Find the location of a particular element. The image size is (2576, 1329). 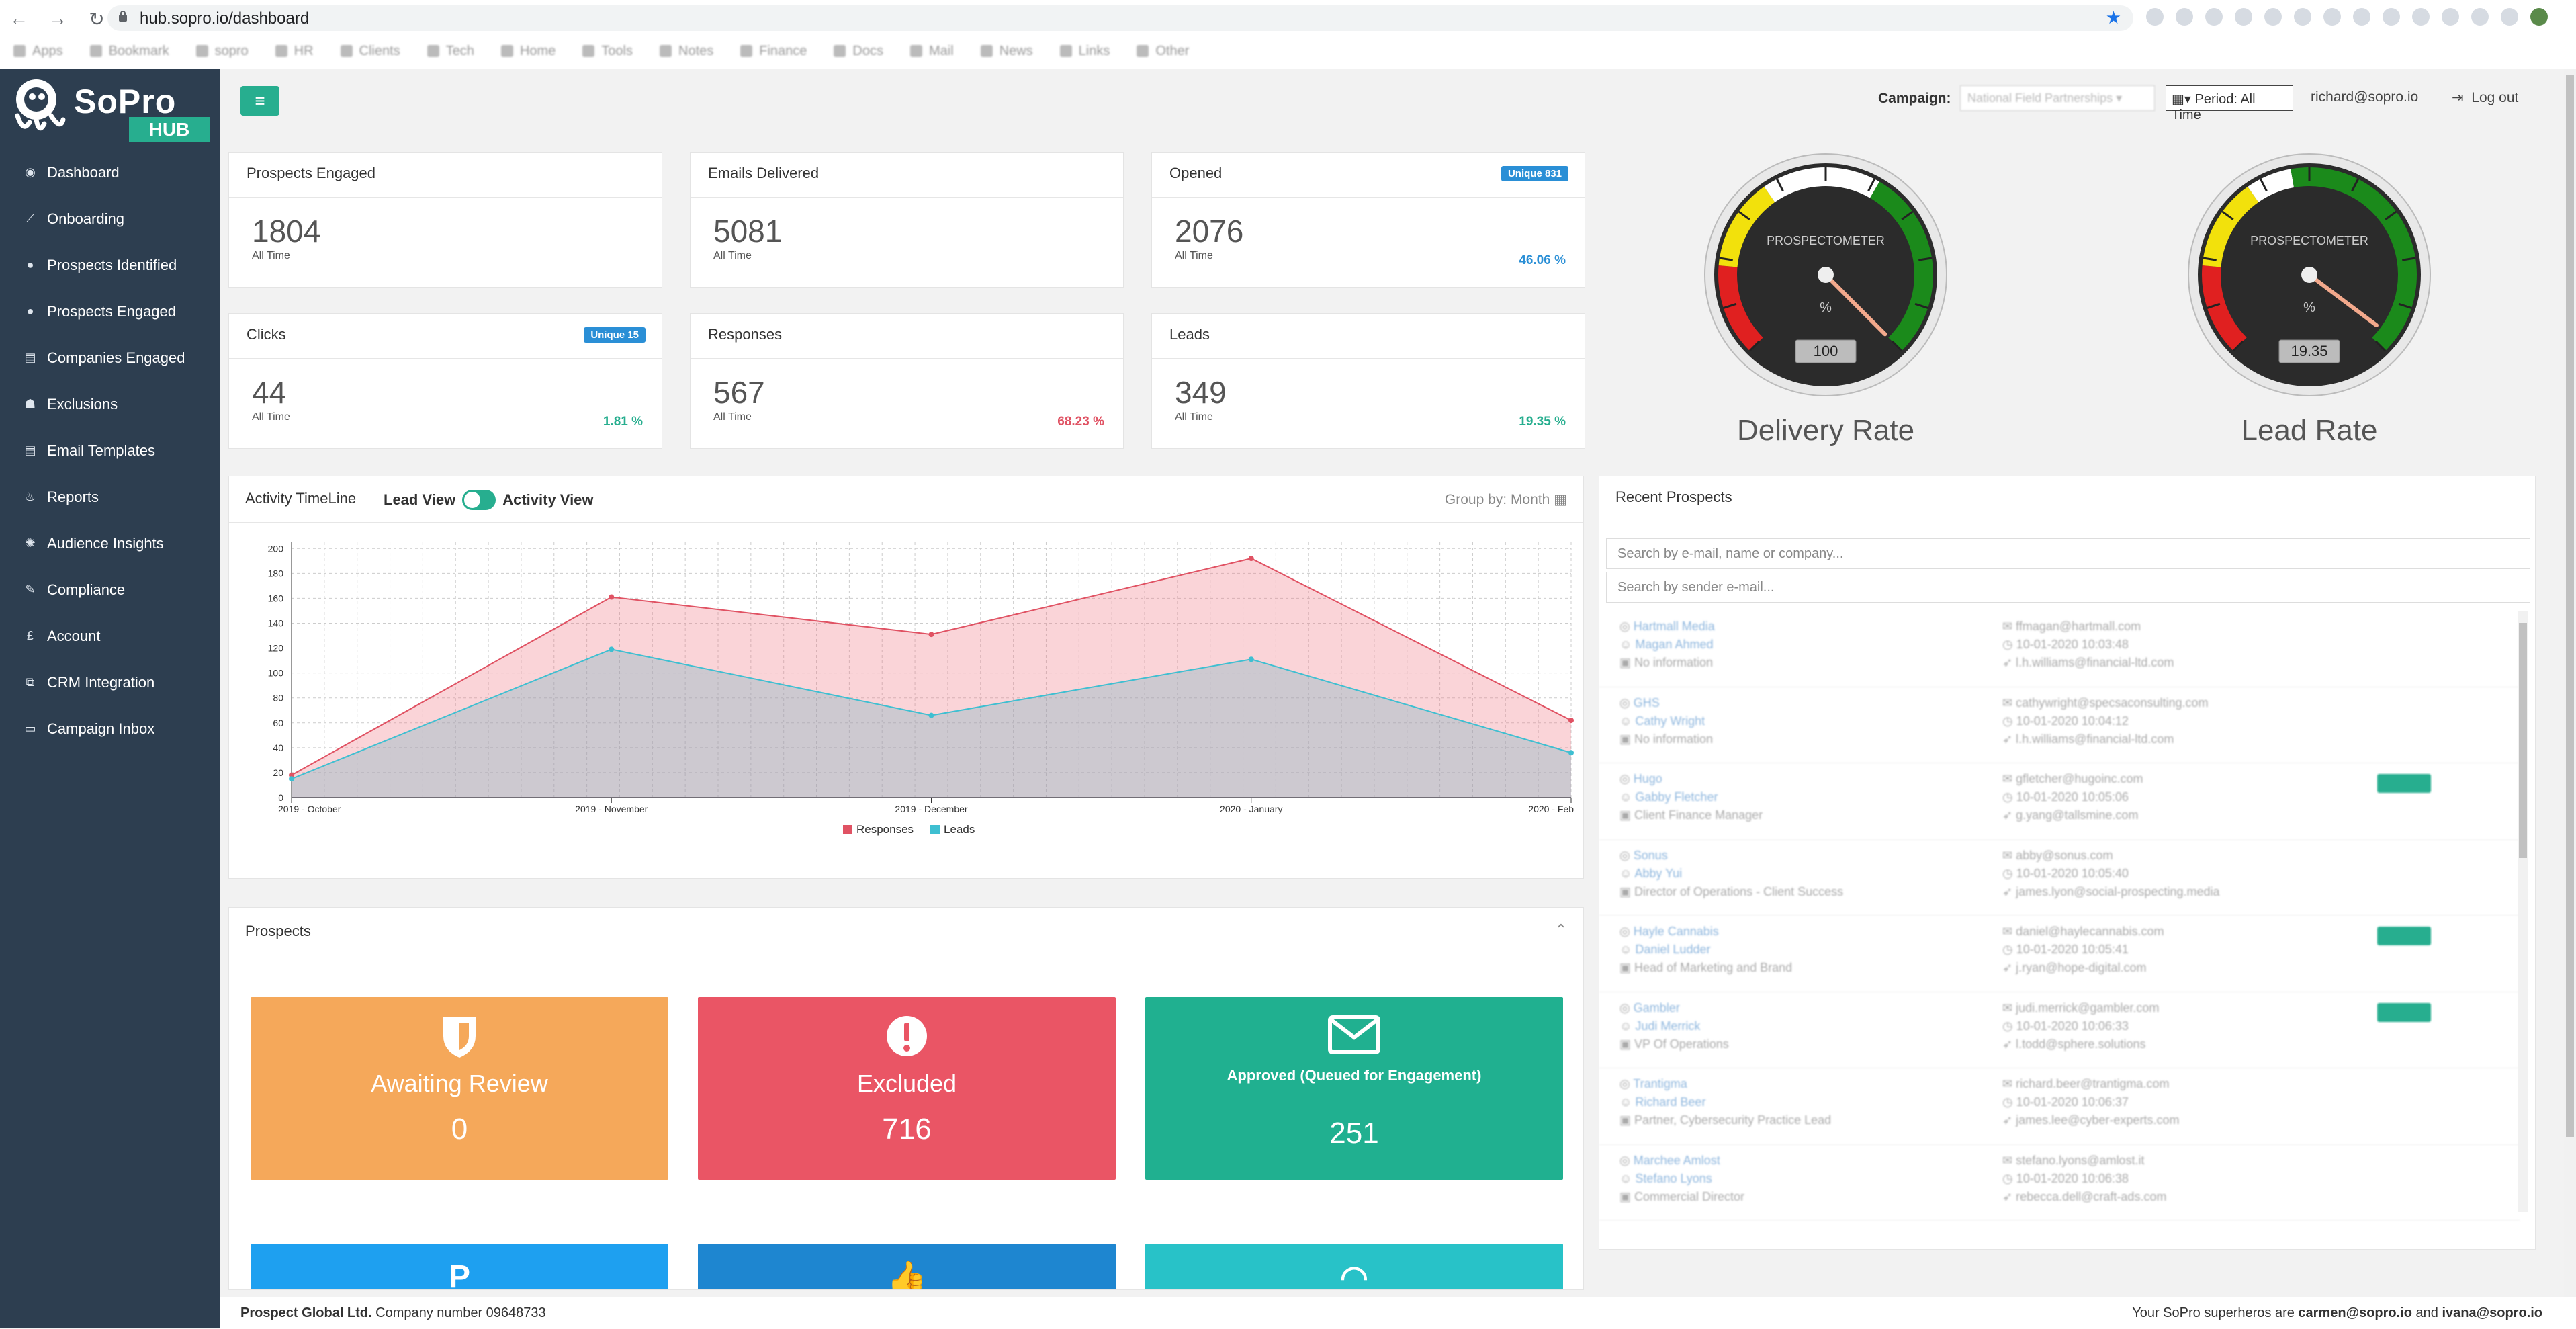

bookmark-item: Clients is located at coordinates (370, 51).